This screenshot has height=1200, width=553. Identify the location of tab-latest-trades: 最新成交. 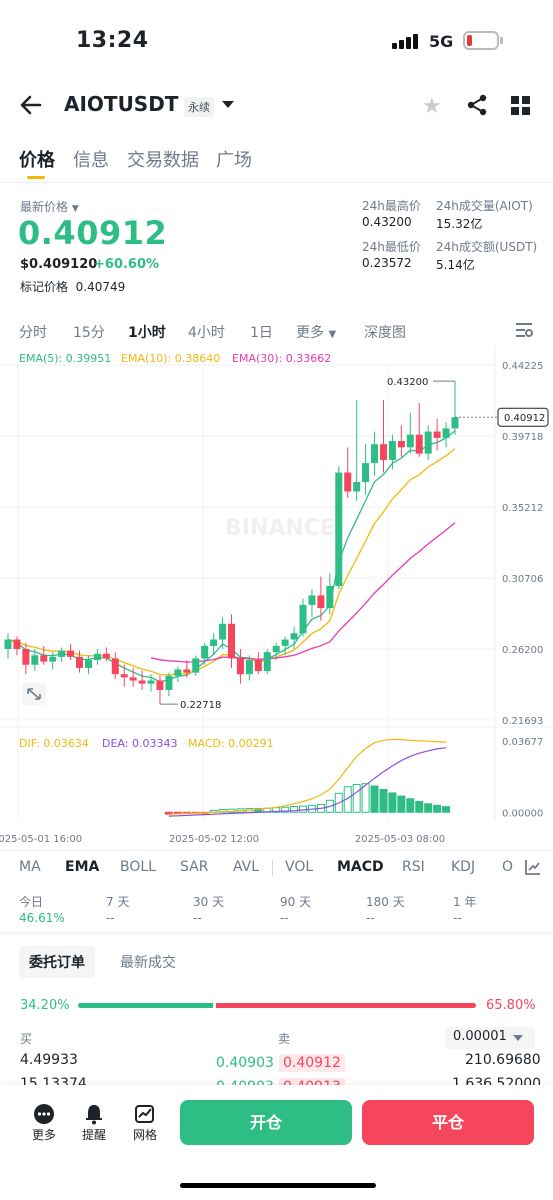
(148, 963).